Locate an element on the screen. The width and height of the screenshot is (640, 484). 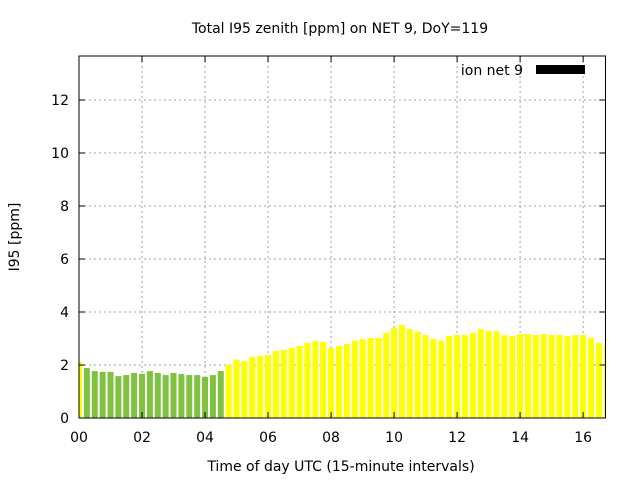
x-tick-label: 04 is located at coordinates (205, 438).